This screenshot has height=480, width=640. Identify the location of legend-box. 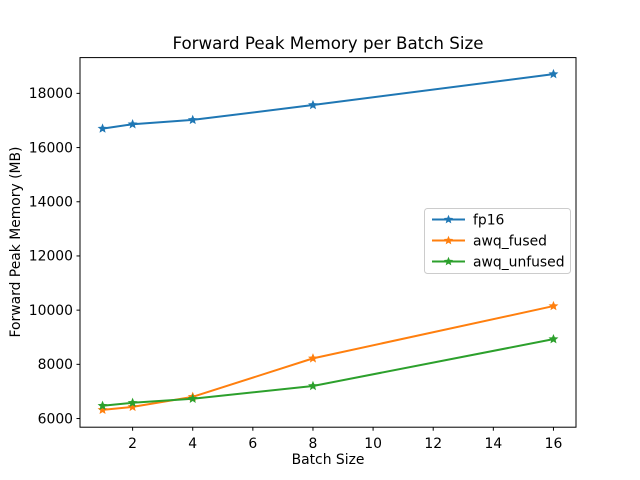
(497, 241).